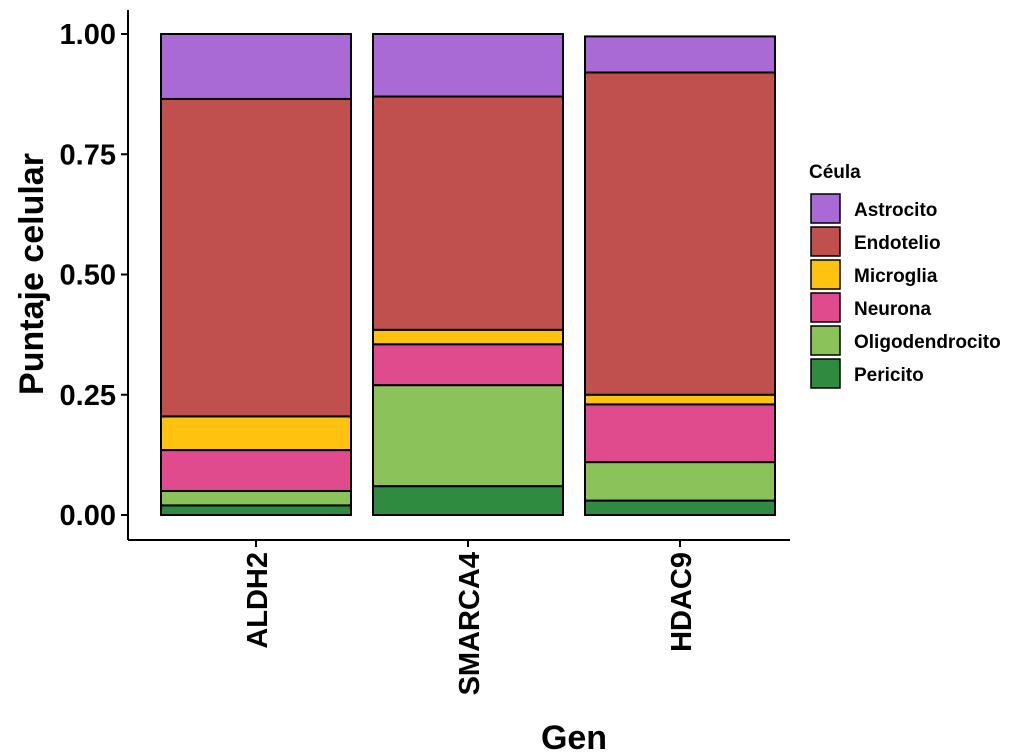 This screenshot has height=754, width=1034. I want to click on legend-label-oligodendrocito: Oligodendrocito, so click(927, 342).